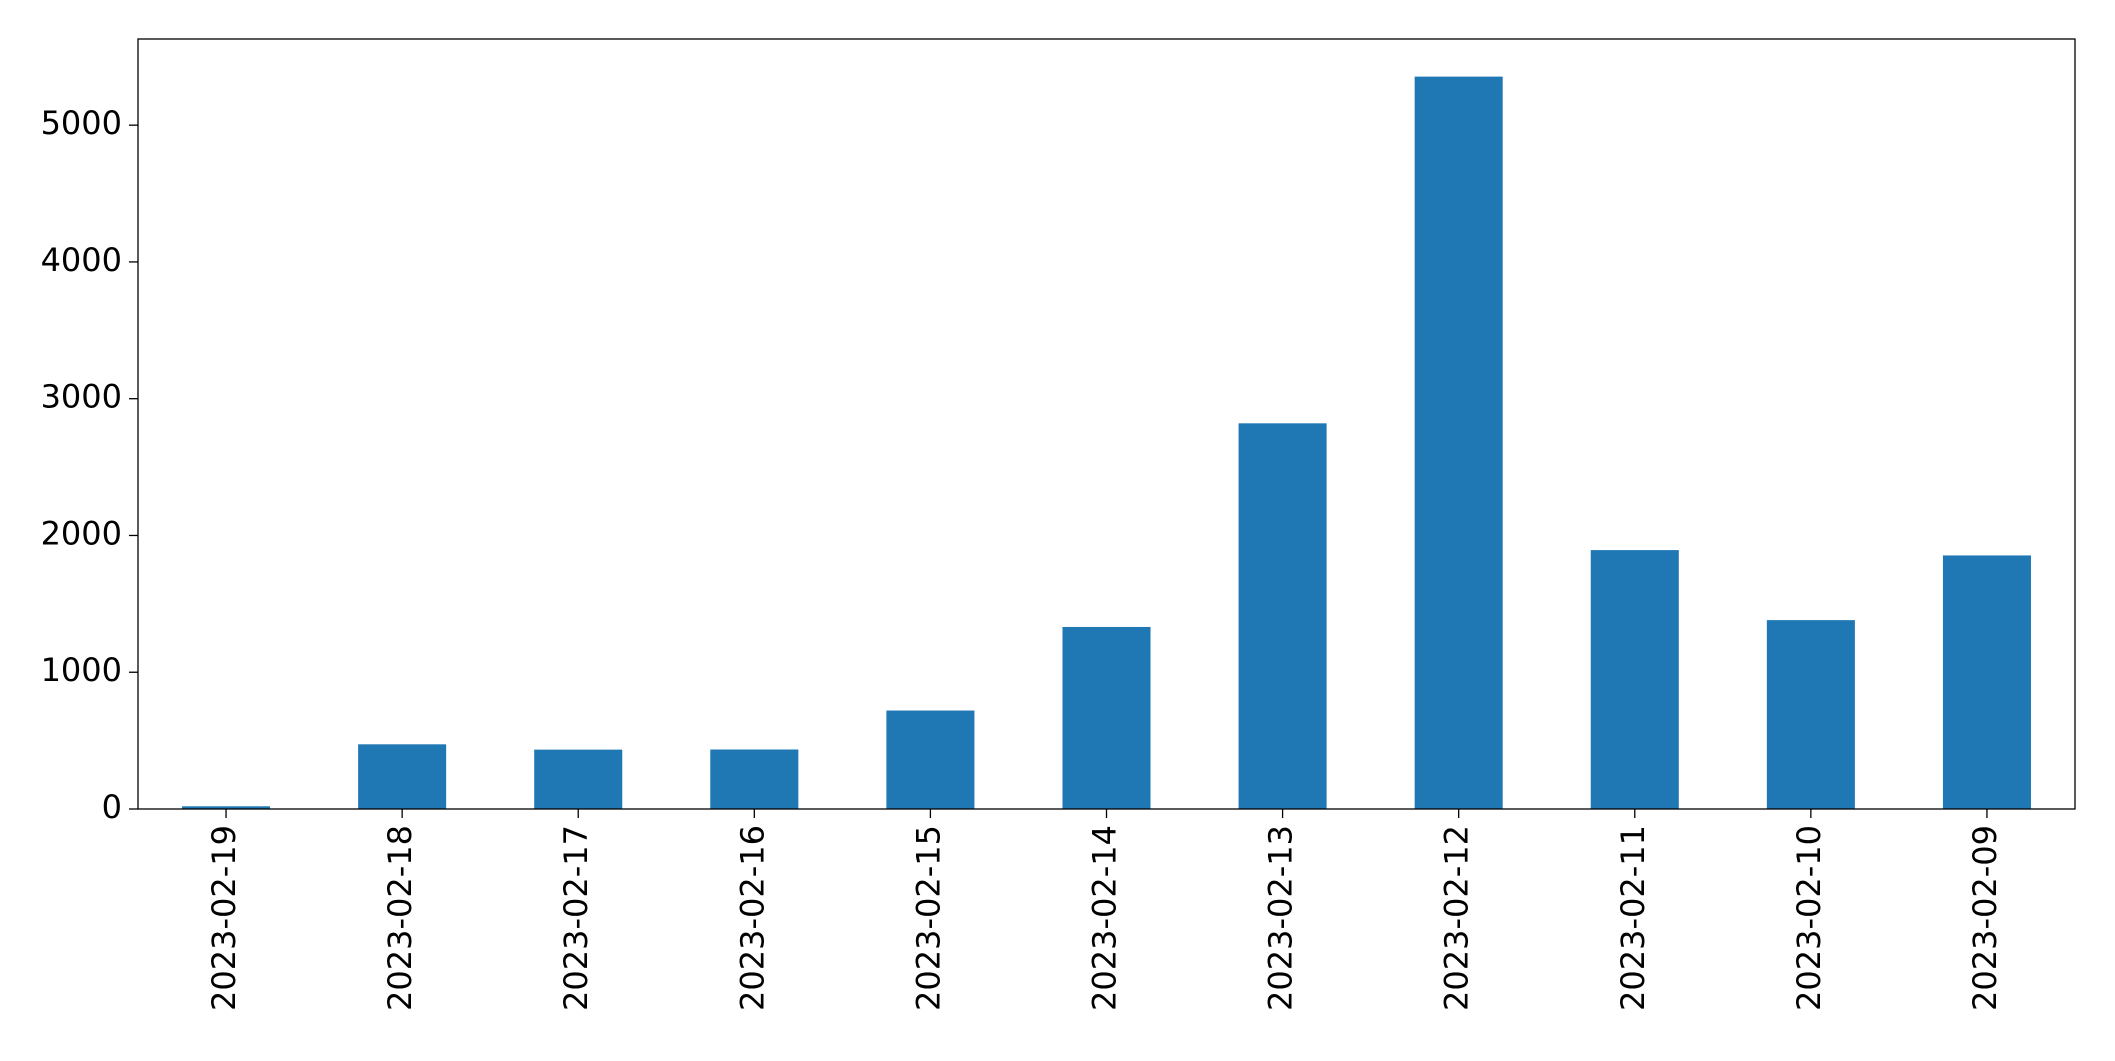 The image size is (2115, 1061). I want to click on x-tick-label: 2023-02-12, so click(1457, 918).